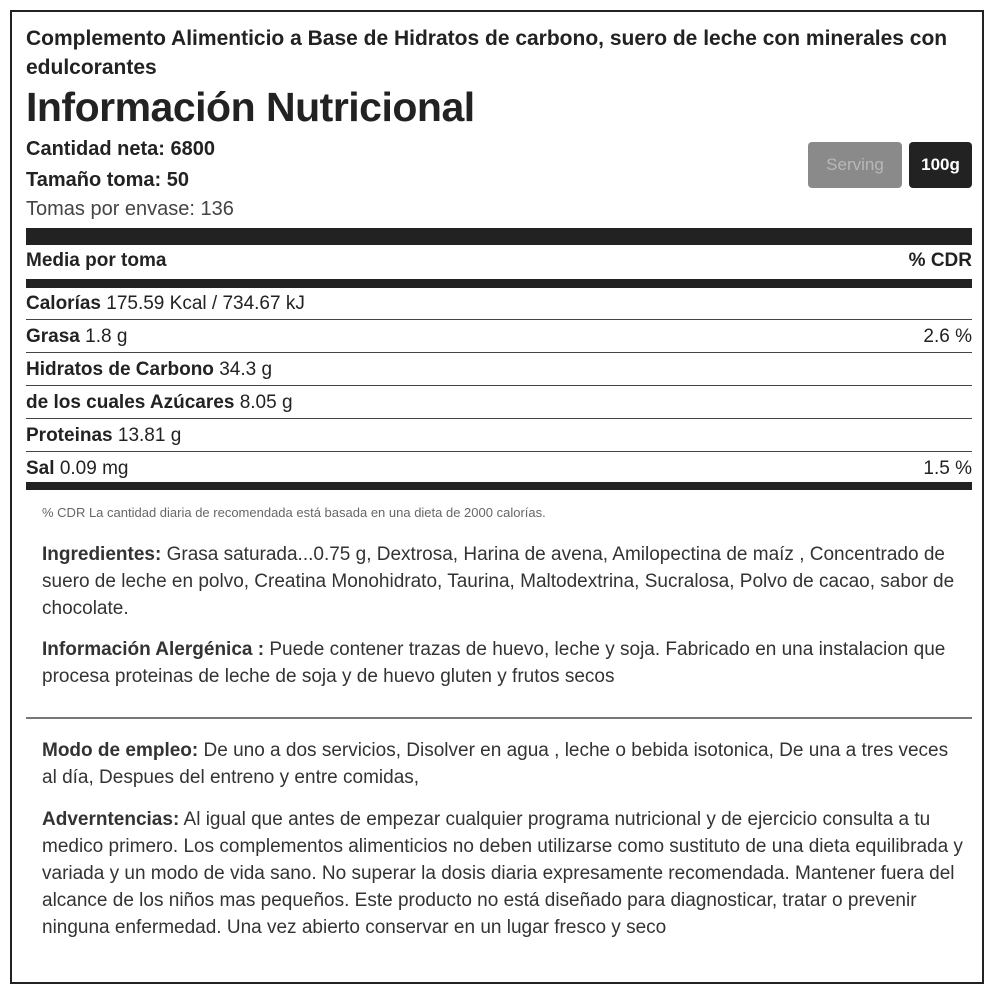 This screenshot has height=1000, width=1000. Describe the element at coordinates (153, 649) in the screenshot. I see `allergens-label: Información Alergénica :` at that location.